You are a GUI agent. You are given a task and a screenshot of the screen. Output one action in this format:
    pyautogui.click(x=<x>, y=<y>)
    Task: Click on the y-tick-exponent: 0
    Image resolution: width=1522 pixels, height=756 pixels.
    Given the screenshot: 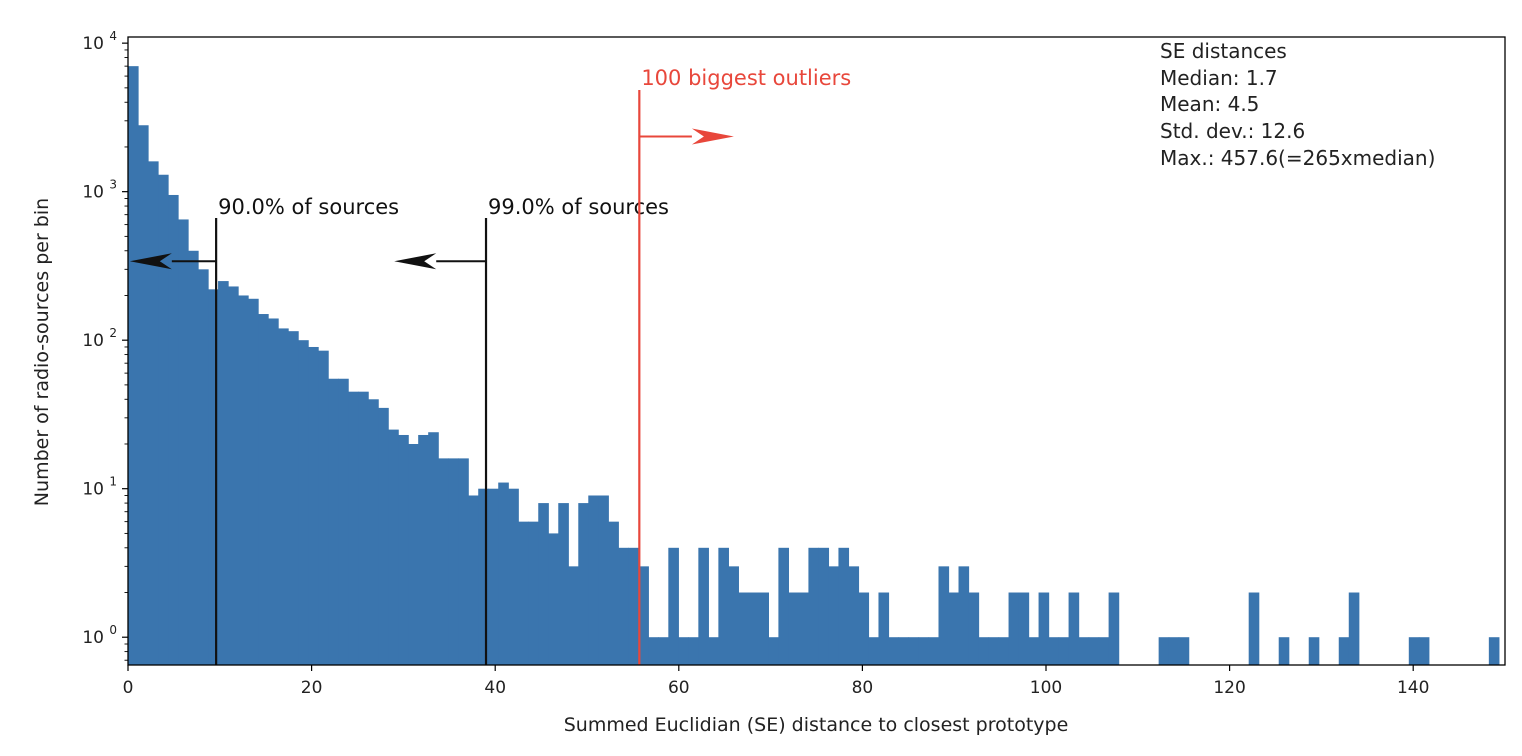 What is the action you would take?
    pyautogui.click(x=113, y=630)
    